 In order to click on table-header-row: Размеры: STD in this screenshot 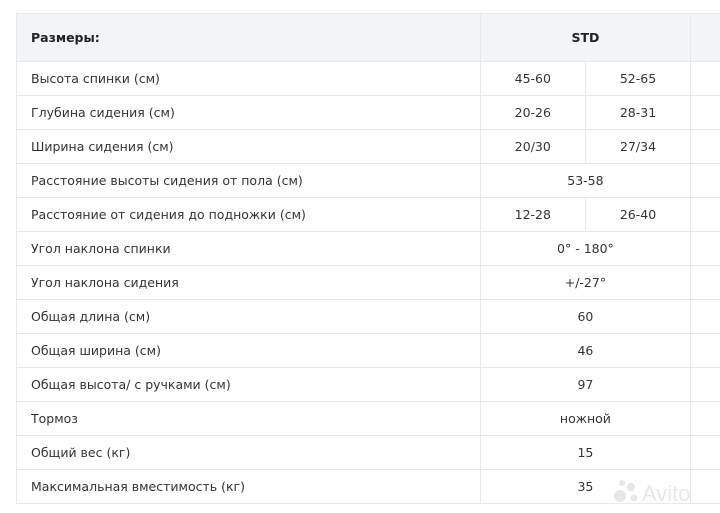, I will do `click(368, 37)`.